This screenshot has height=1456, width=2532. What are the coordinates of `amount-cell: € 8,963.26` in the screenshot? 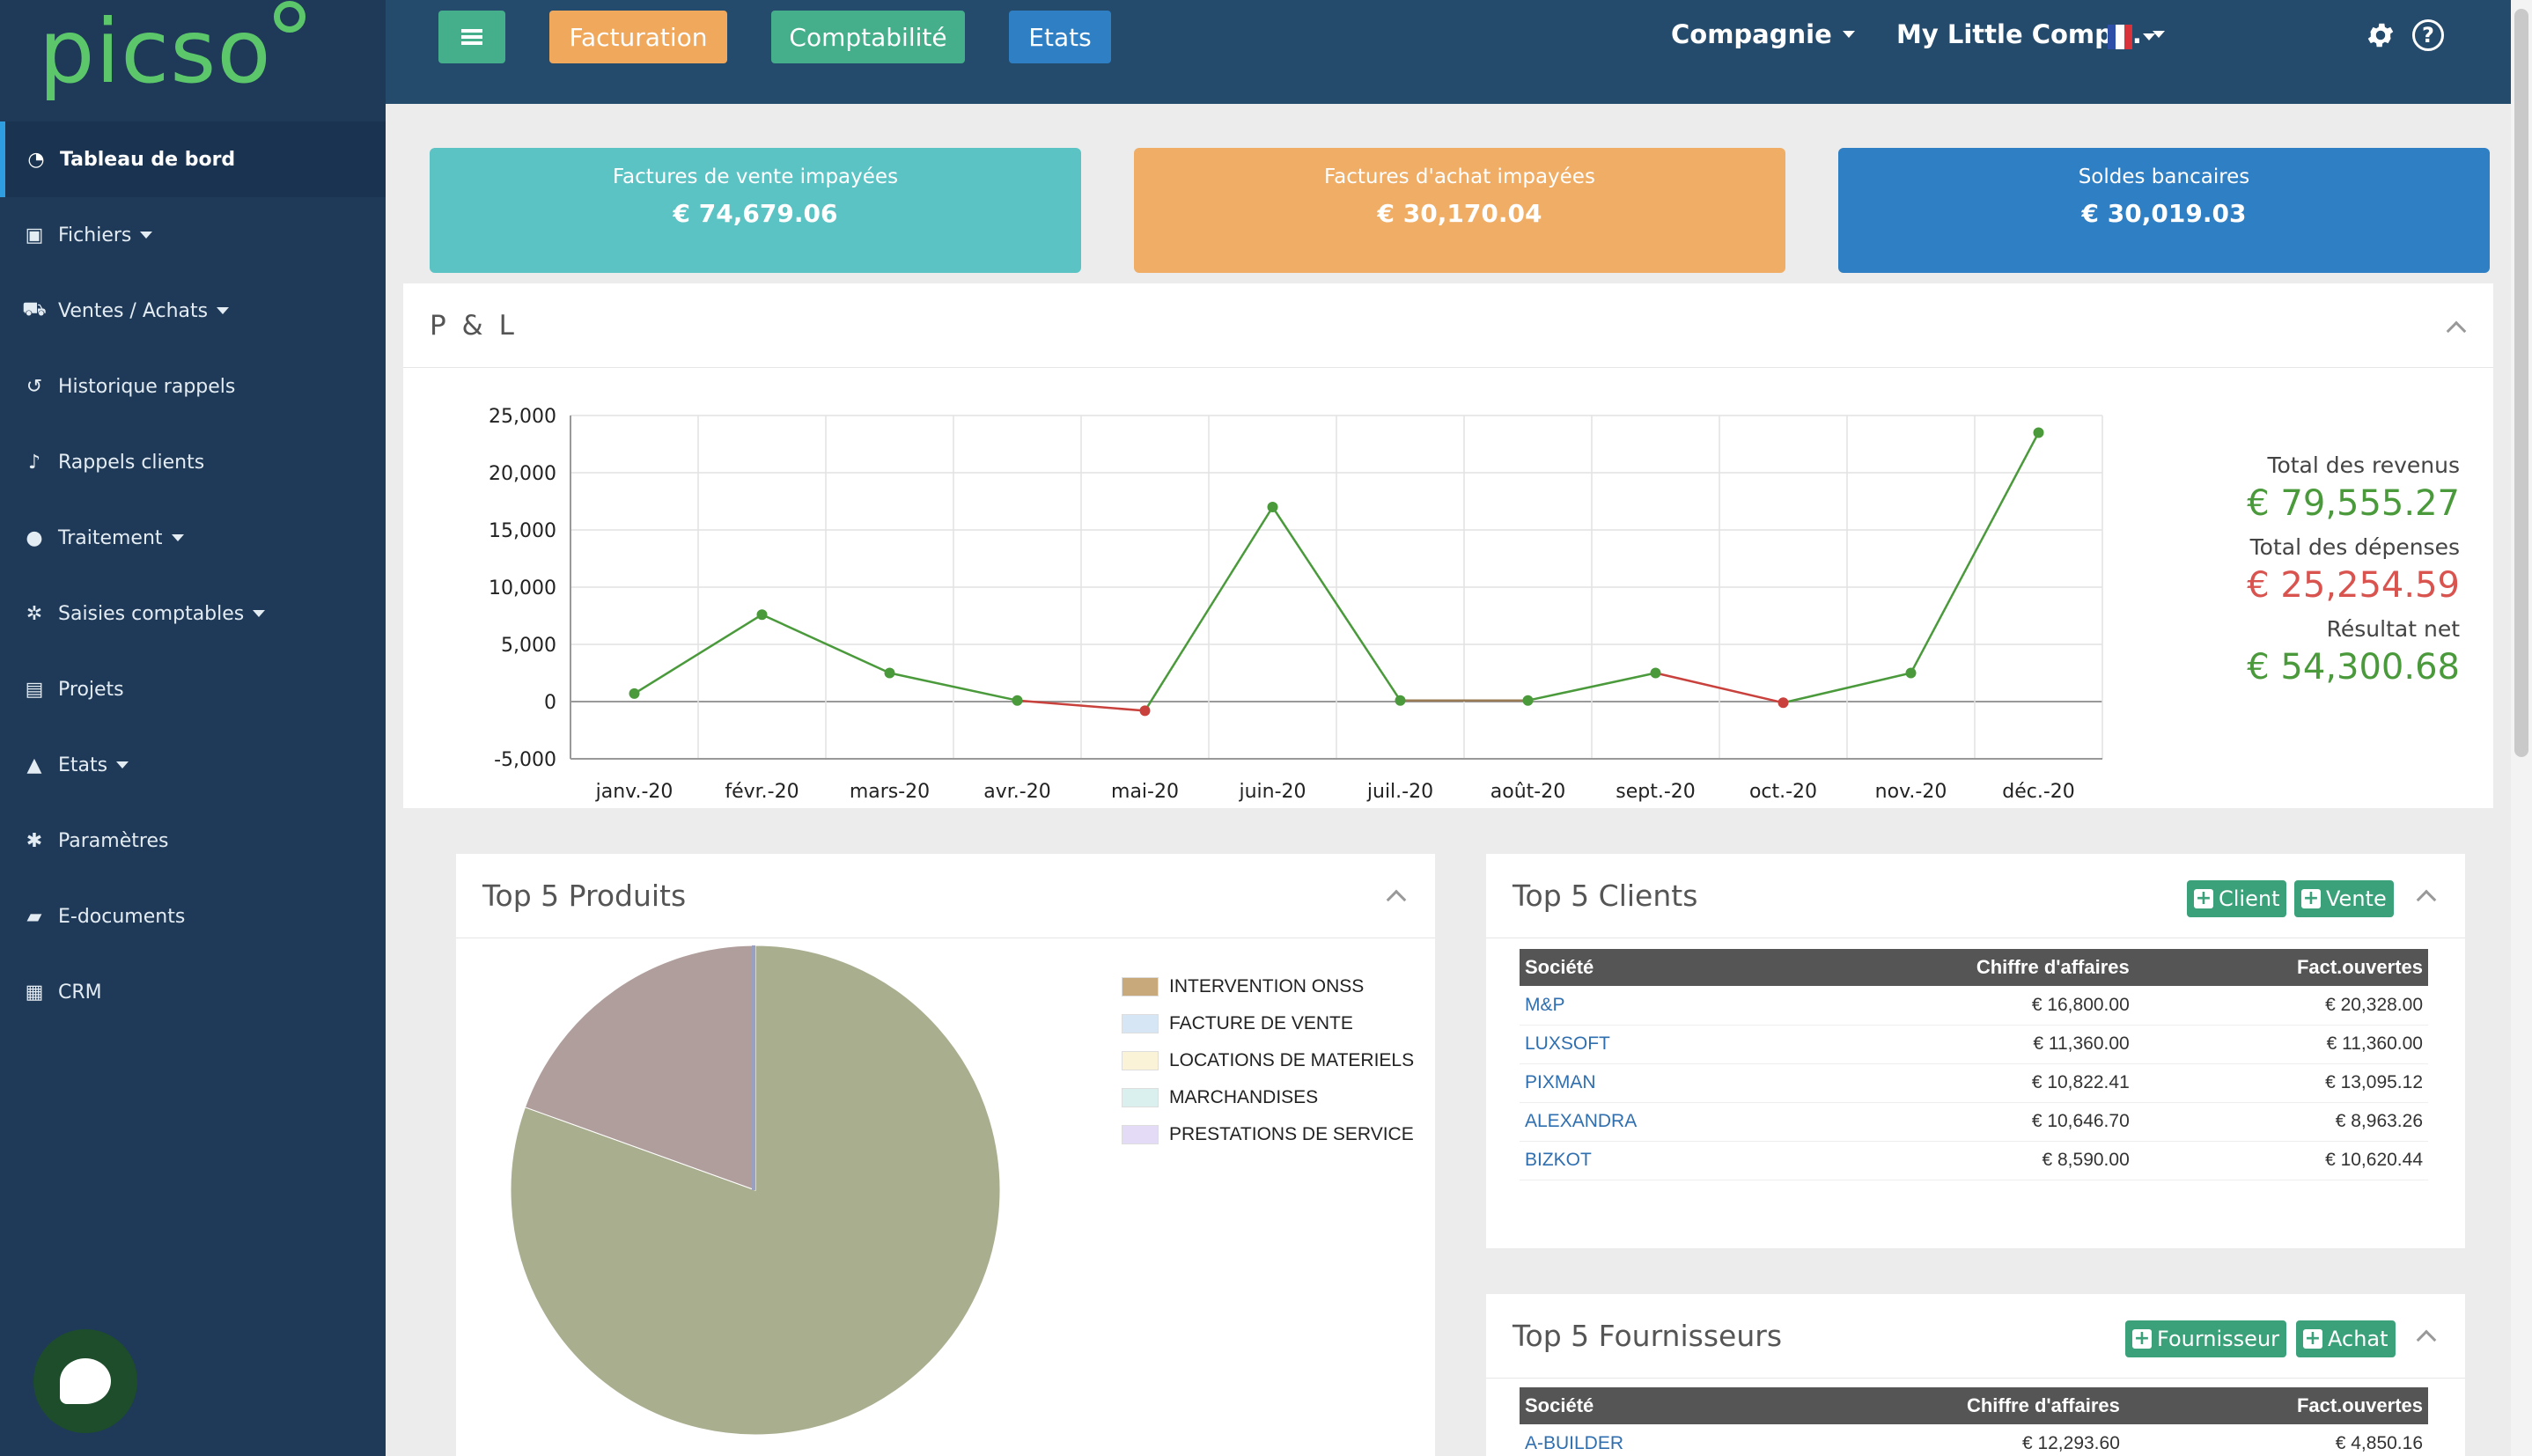 It's located at (2281, 1122).